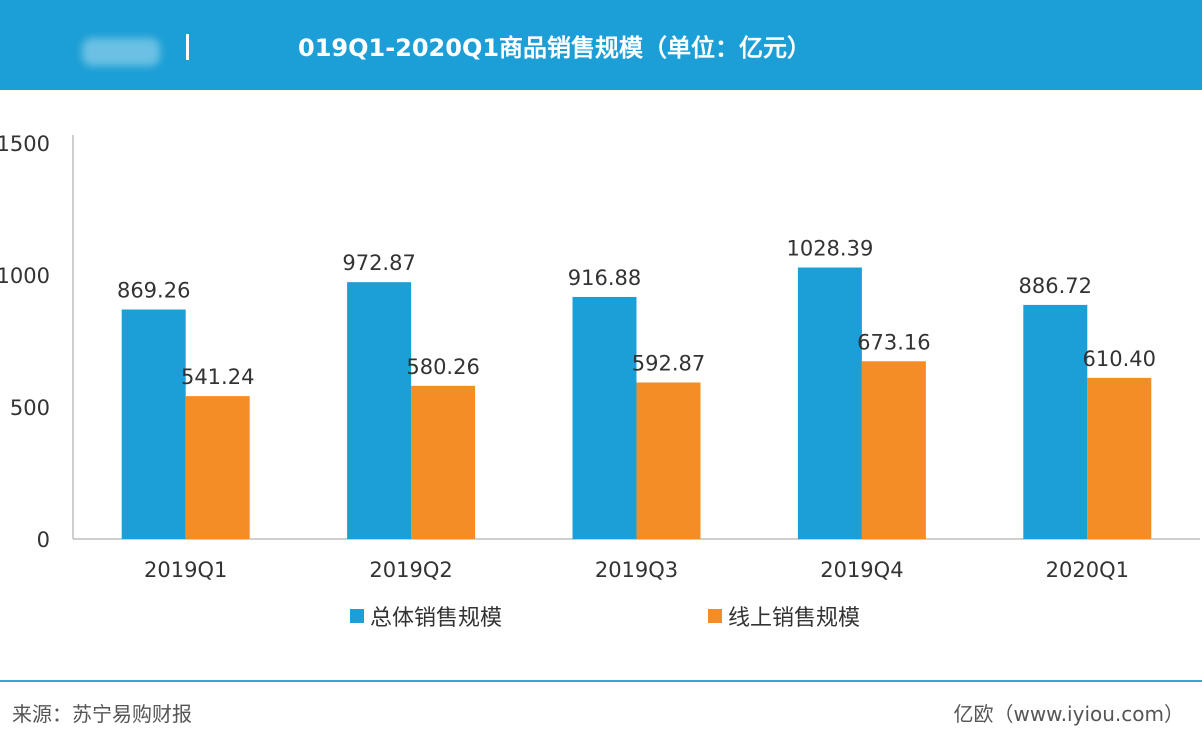 This screenshot has width=1202, height=740. What do you see at coordinates (1087, 570) in the screenshot?
I see `x-tick-label: 2020Q1` at bounding box center [1087, 570].